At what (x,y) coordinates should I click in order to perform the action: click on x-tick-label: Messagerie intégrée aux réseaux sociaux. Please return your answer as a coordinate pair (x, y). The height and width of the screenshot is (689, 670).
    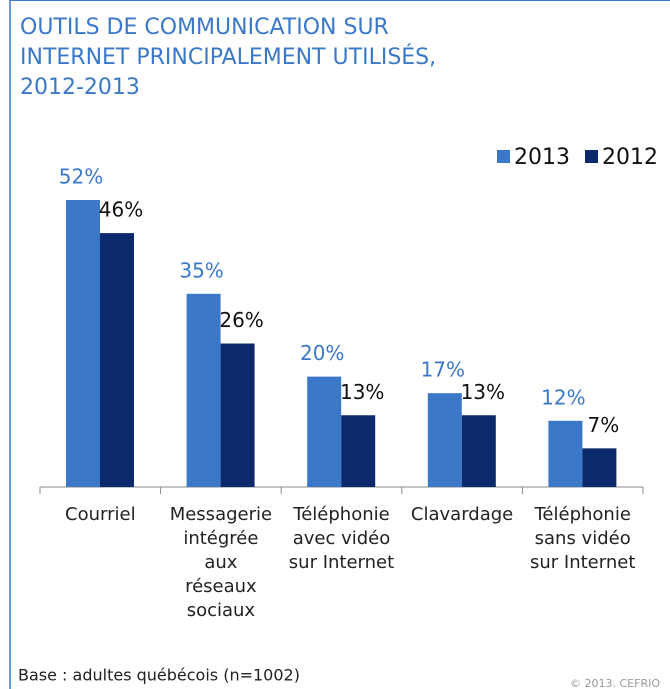
    Looking at the image, I should click on (221, 562).